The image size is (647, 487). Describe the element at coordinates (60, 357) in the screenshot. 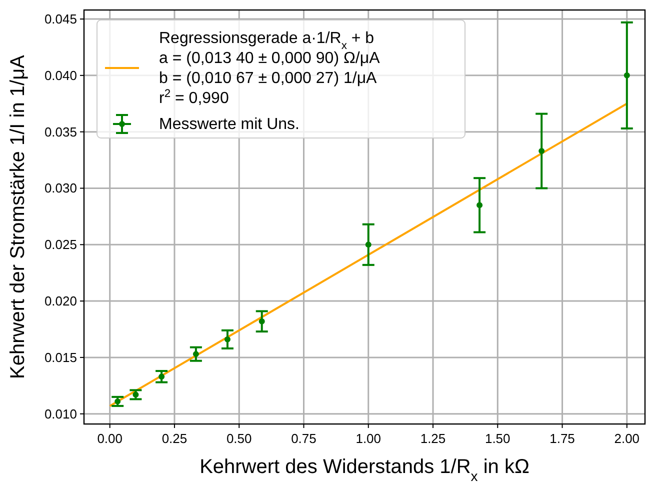

I see `y-tick-label: 0.015` at that location.